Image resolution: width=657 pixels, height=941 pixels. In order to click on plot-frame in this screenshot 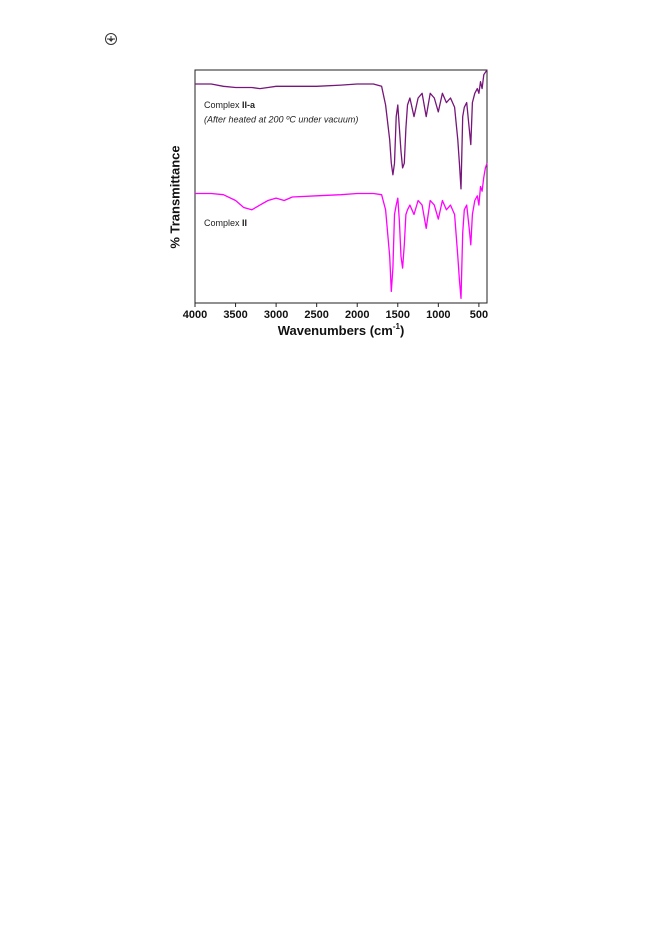, I will do `click(341, 186)`.